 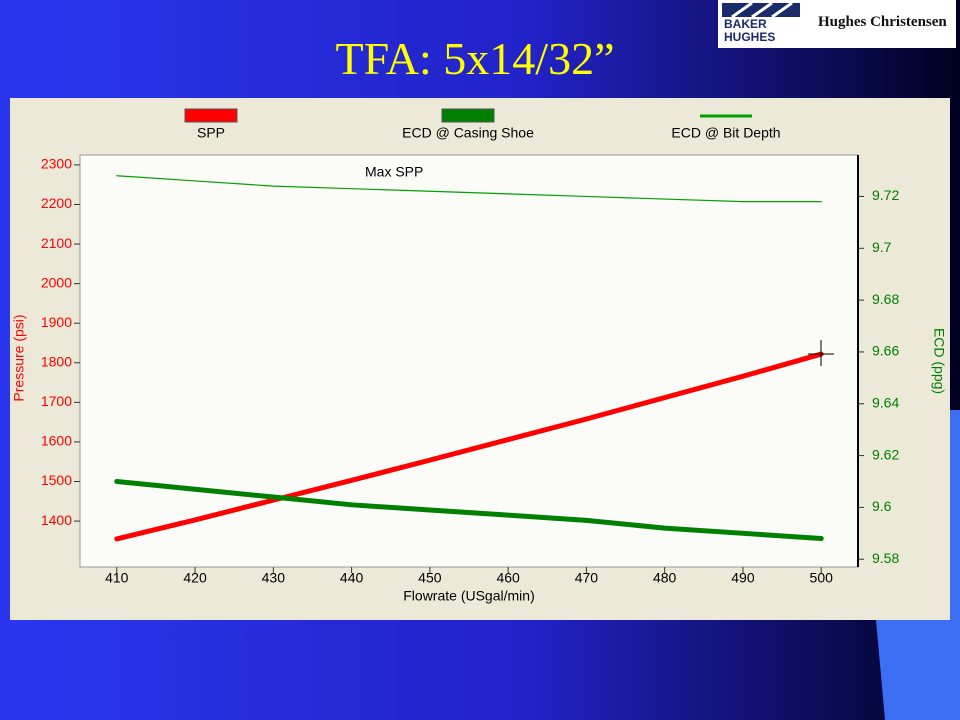 I want to click on legend-label: SPP, so click(x=211, y=133).